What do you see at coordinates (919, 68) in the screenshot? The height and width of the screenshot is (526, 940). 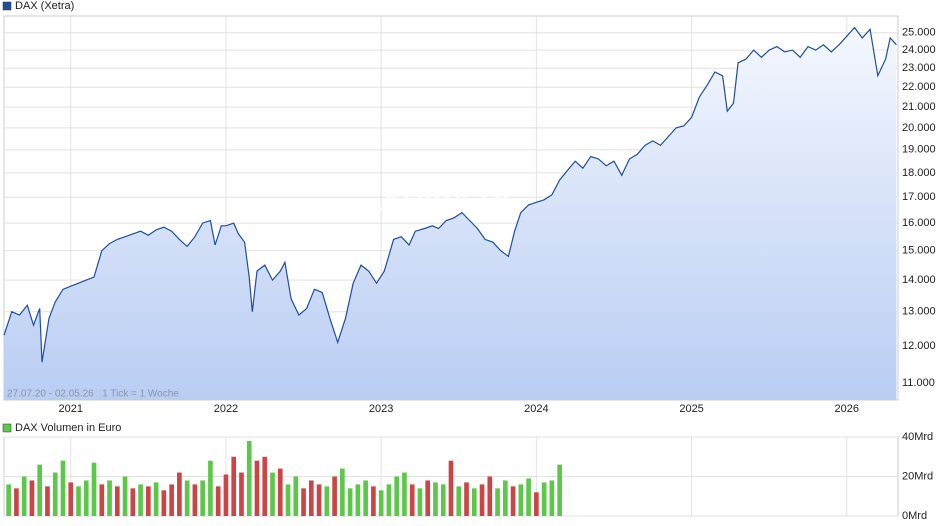 I see `y-tick-label: 23.000` at bounding box center [919, 68].